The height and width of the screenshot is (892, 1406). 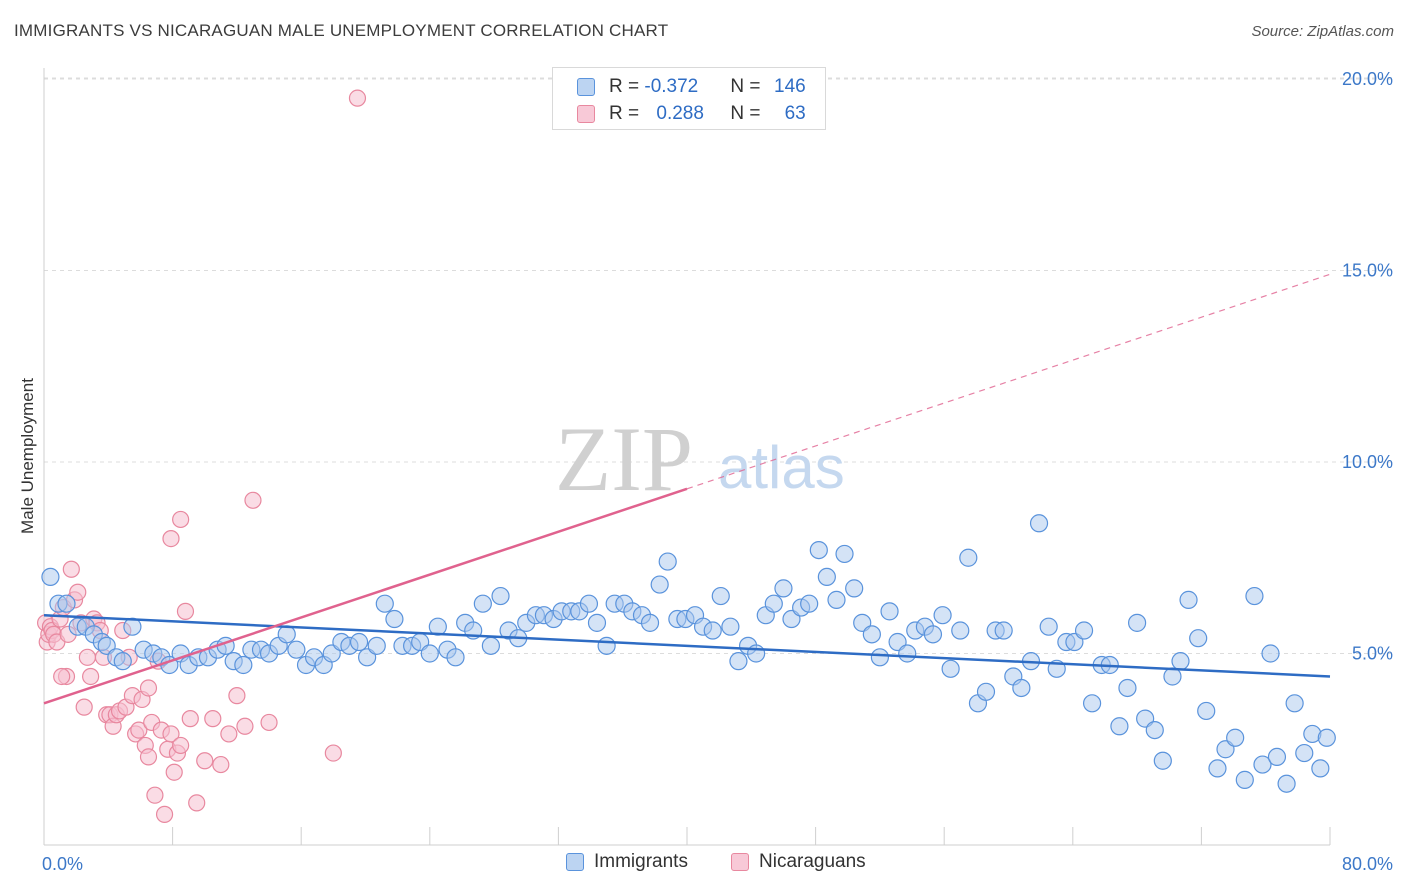 What do you see at coordinates (790, 86) in the screenshot?
I see `legend-n-value: 146` at bounding box center [790, 86].